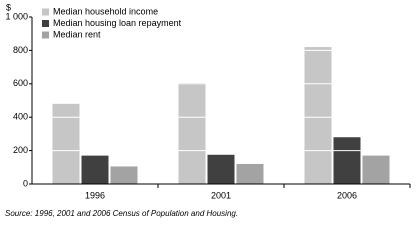 This screenshot has height=240, width=416. I want to click on x-tick-label: 1996, so click(95, 195).